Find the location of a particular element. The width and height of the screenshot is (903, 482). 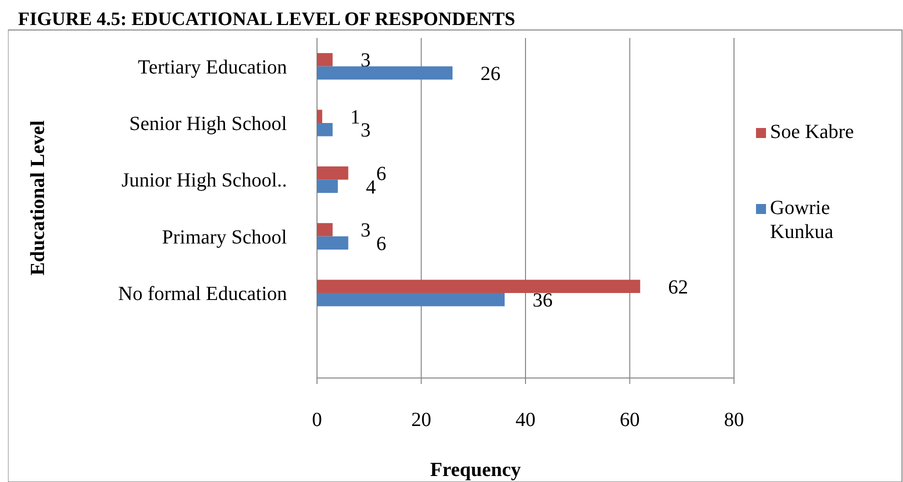

y-tick-label: Junior High School.. is located at coordinates (204, 181).